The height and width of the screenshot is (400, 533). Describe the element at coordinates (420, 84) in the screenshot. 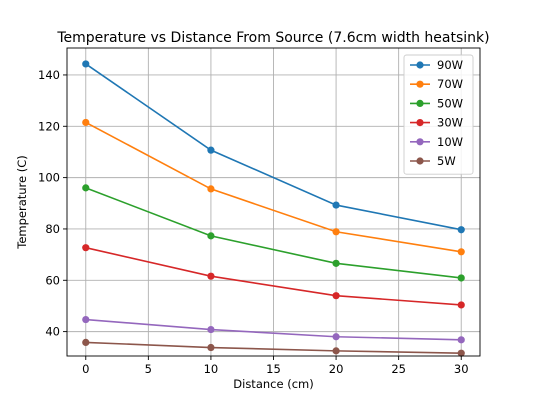

I see `legend-marker-70w` at that location.